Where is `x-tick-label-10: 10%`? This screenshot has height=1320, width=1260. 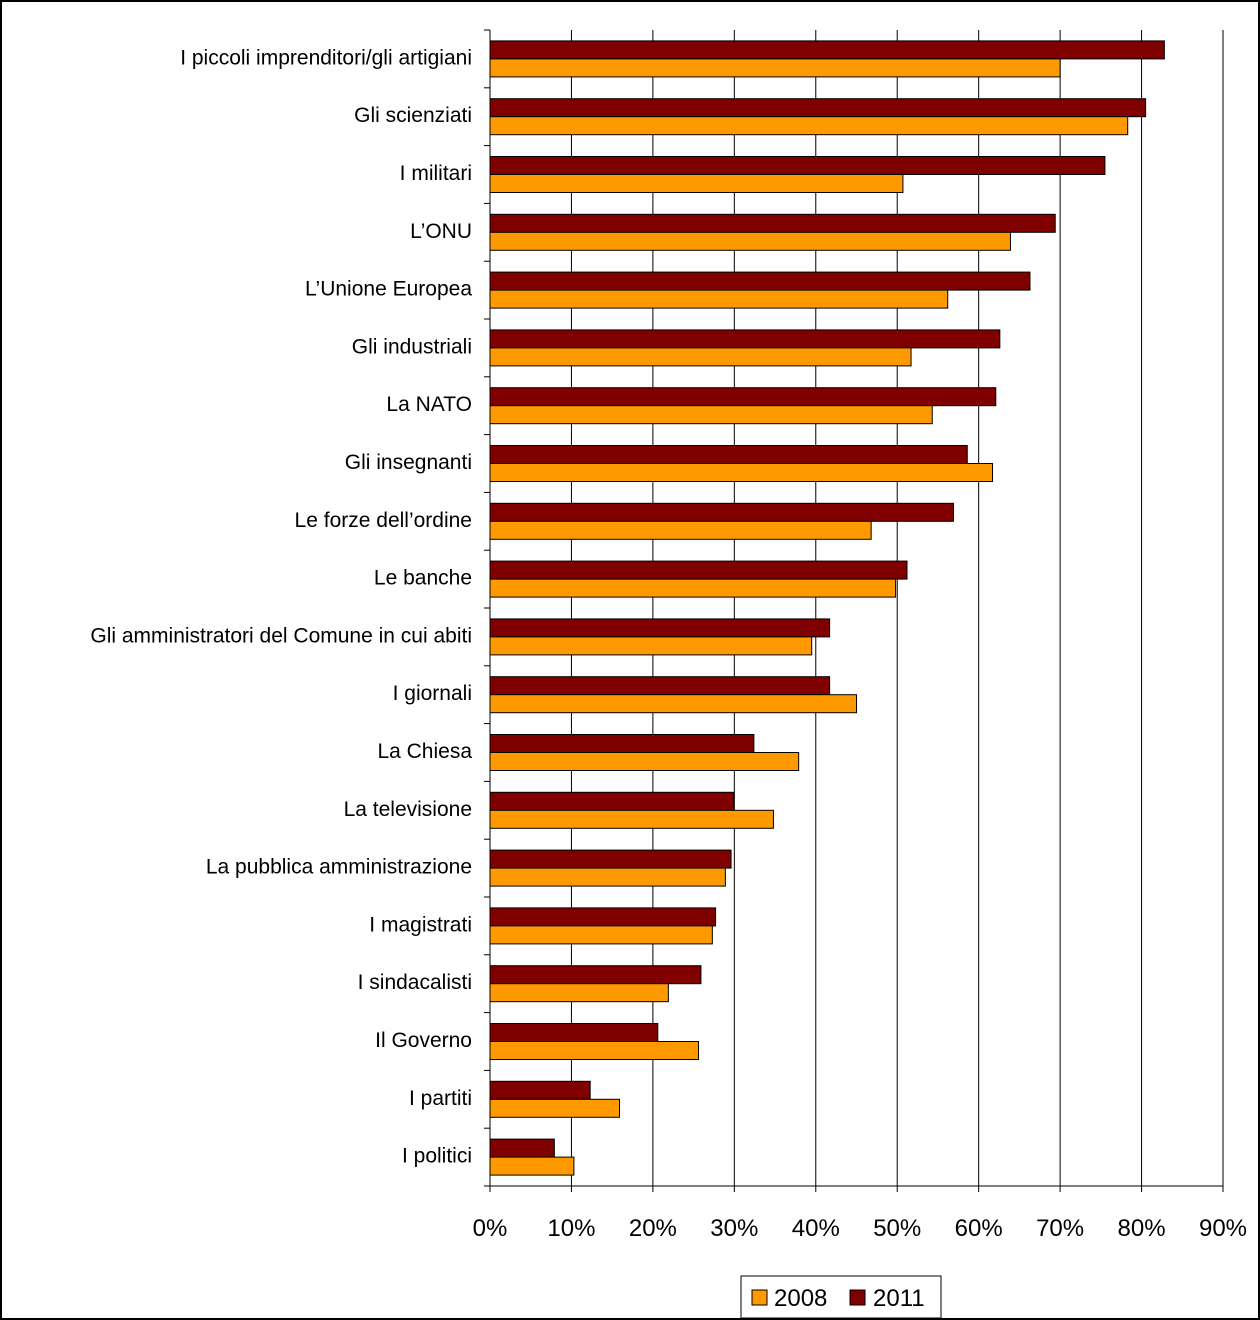 x-tick-label-10: 10% is located at coordinates (571, 1228).